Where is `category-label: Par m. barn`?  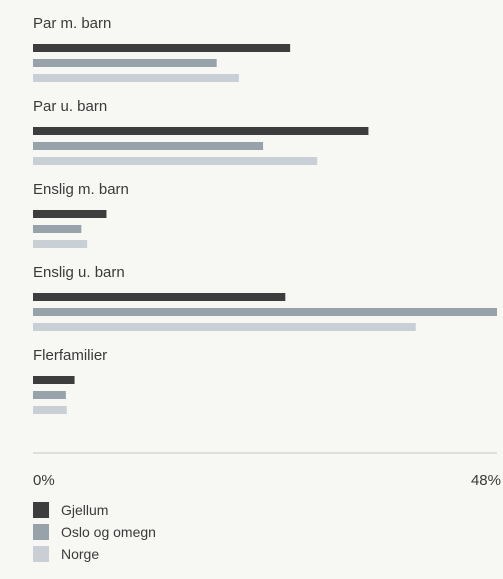 category-label: Par m. barn is located at coordinates (72, 23).